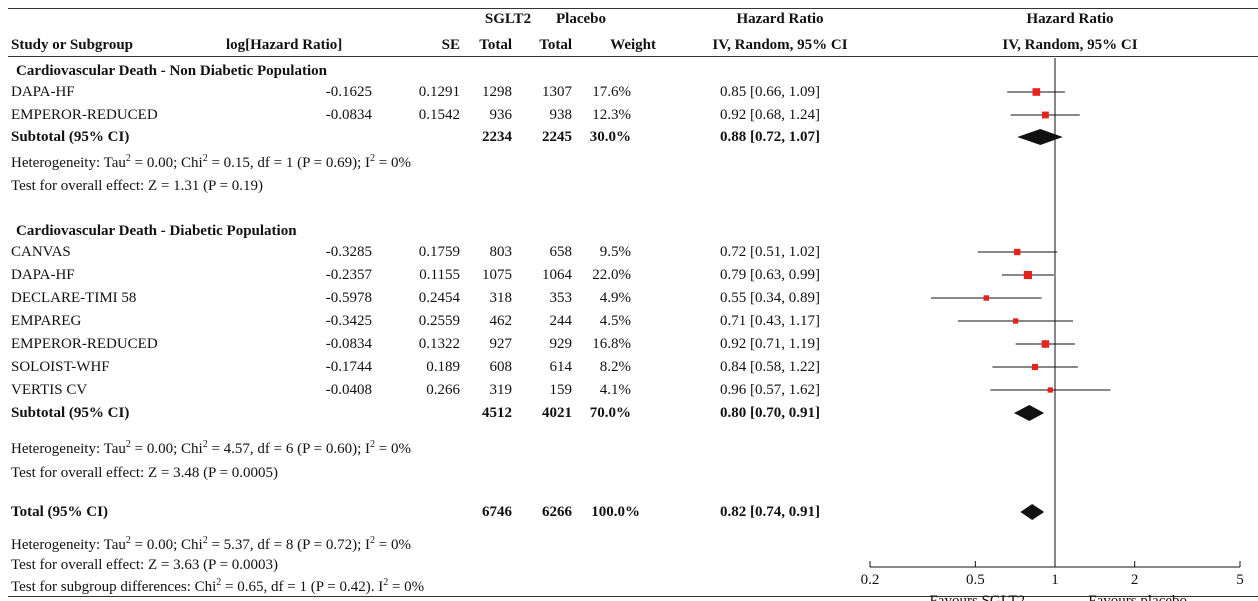 The width and height of the screenshot is (1258, 601). Describe the element at coordinates (497, 275) in the screenshot. I see `study-total-sglt2: 1075` at that location.